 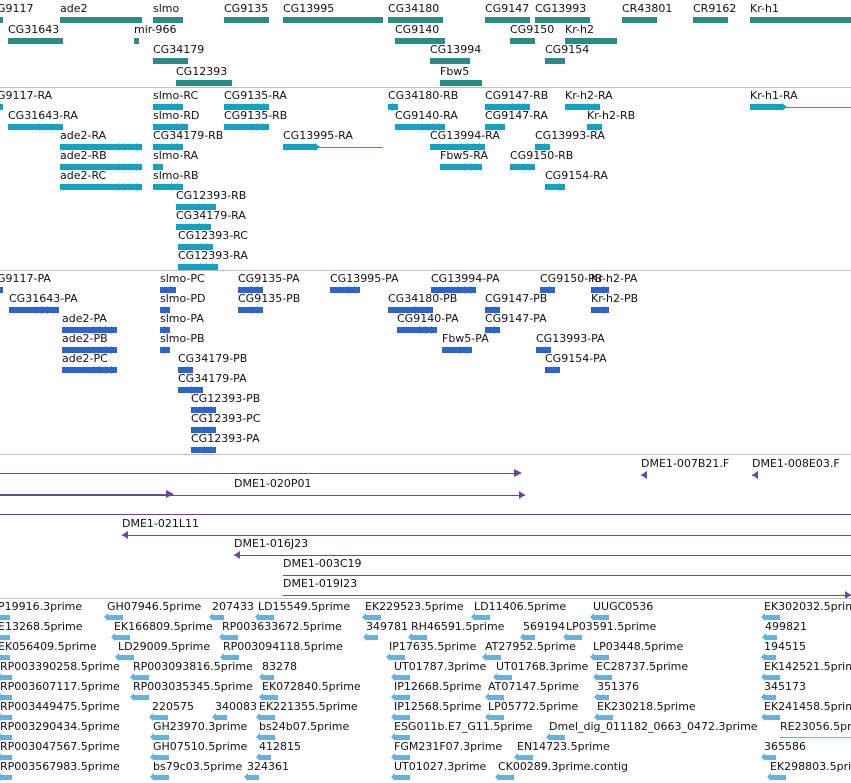 What do you see at coordinates (333, 147) in the screenshot?
I see `intron-line` at bounding box center [333, 147].